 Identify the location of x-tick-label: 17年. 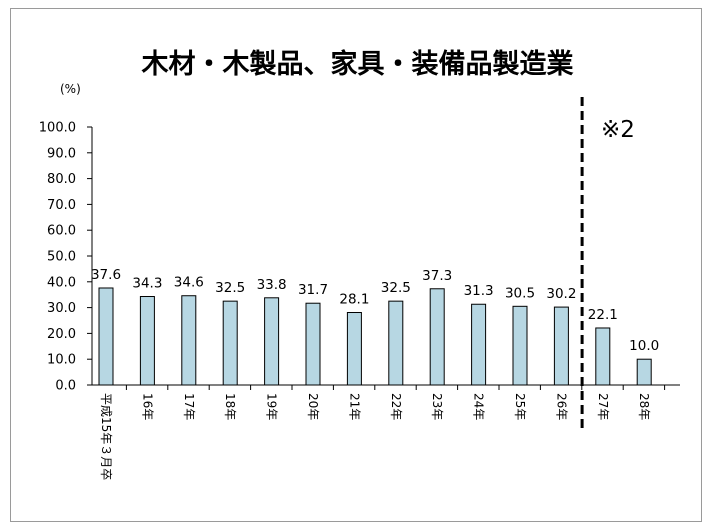
(189, 406).